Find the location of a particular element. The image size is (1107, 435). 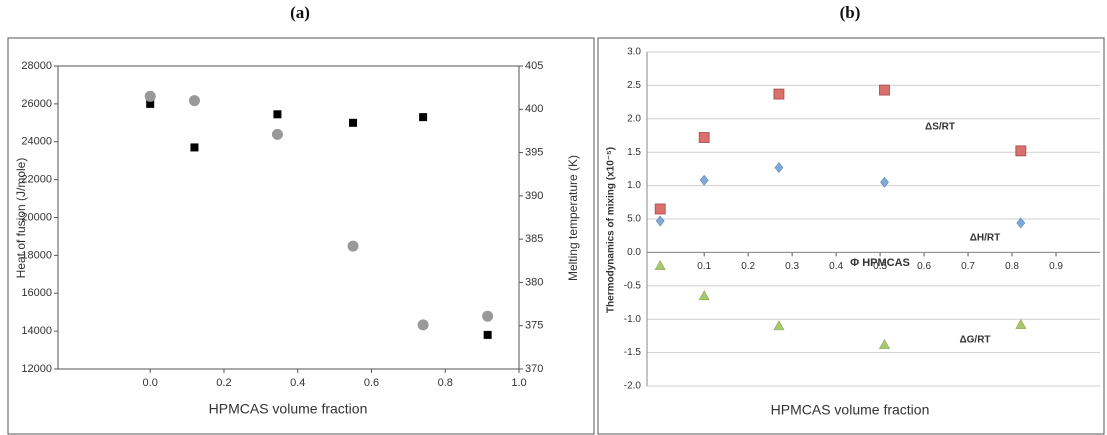

y2-tick-label: 385 is located at coordinates (534, 239).